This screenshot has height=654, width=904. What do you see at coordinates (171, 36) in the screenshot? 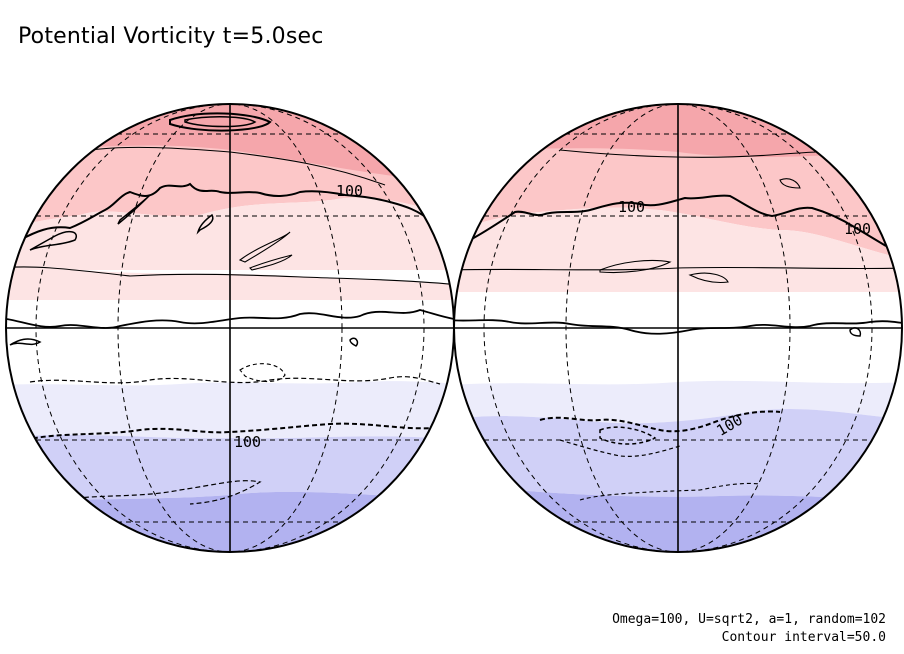
I see `plot-title: Potential Vorticity t=5.0sec` at bounding box center [171, 36].